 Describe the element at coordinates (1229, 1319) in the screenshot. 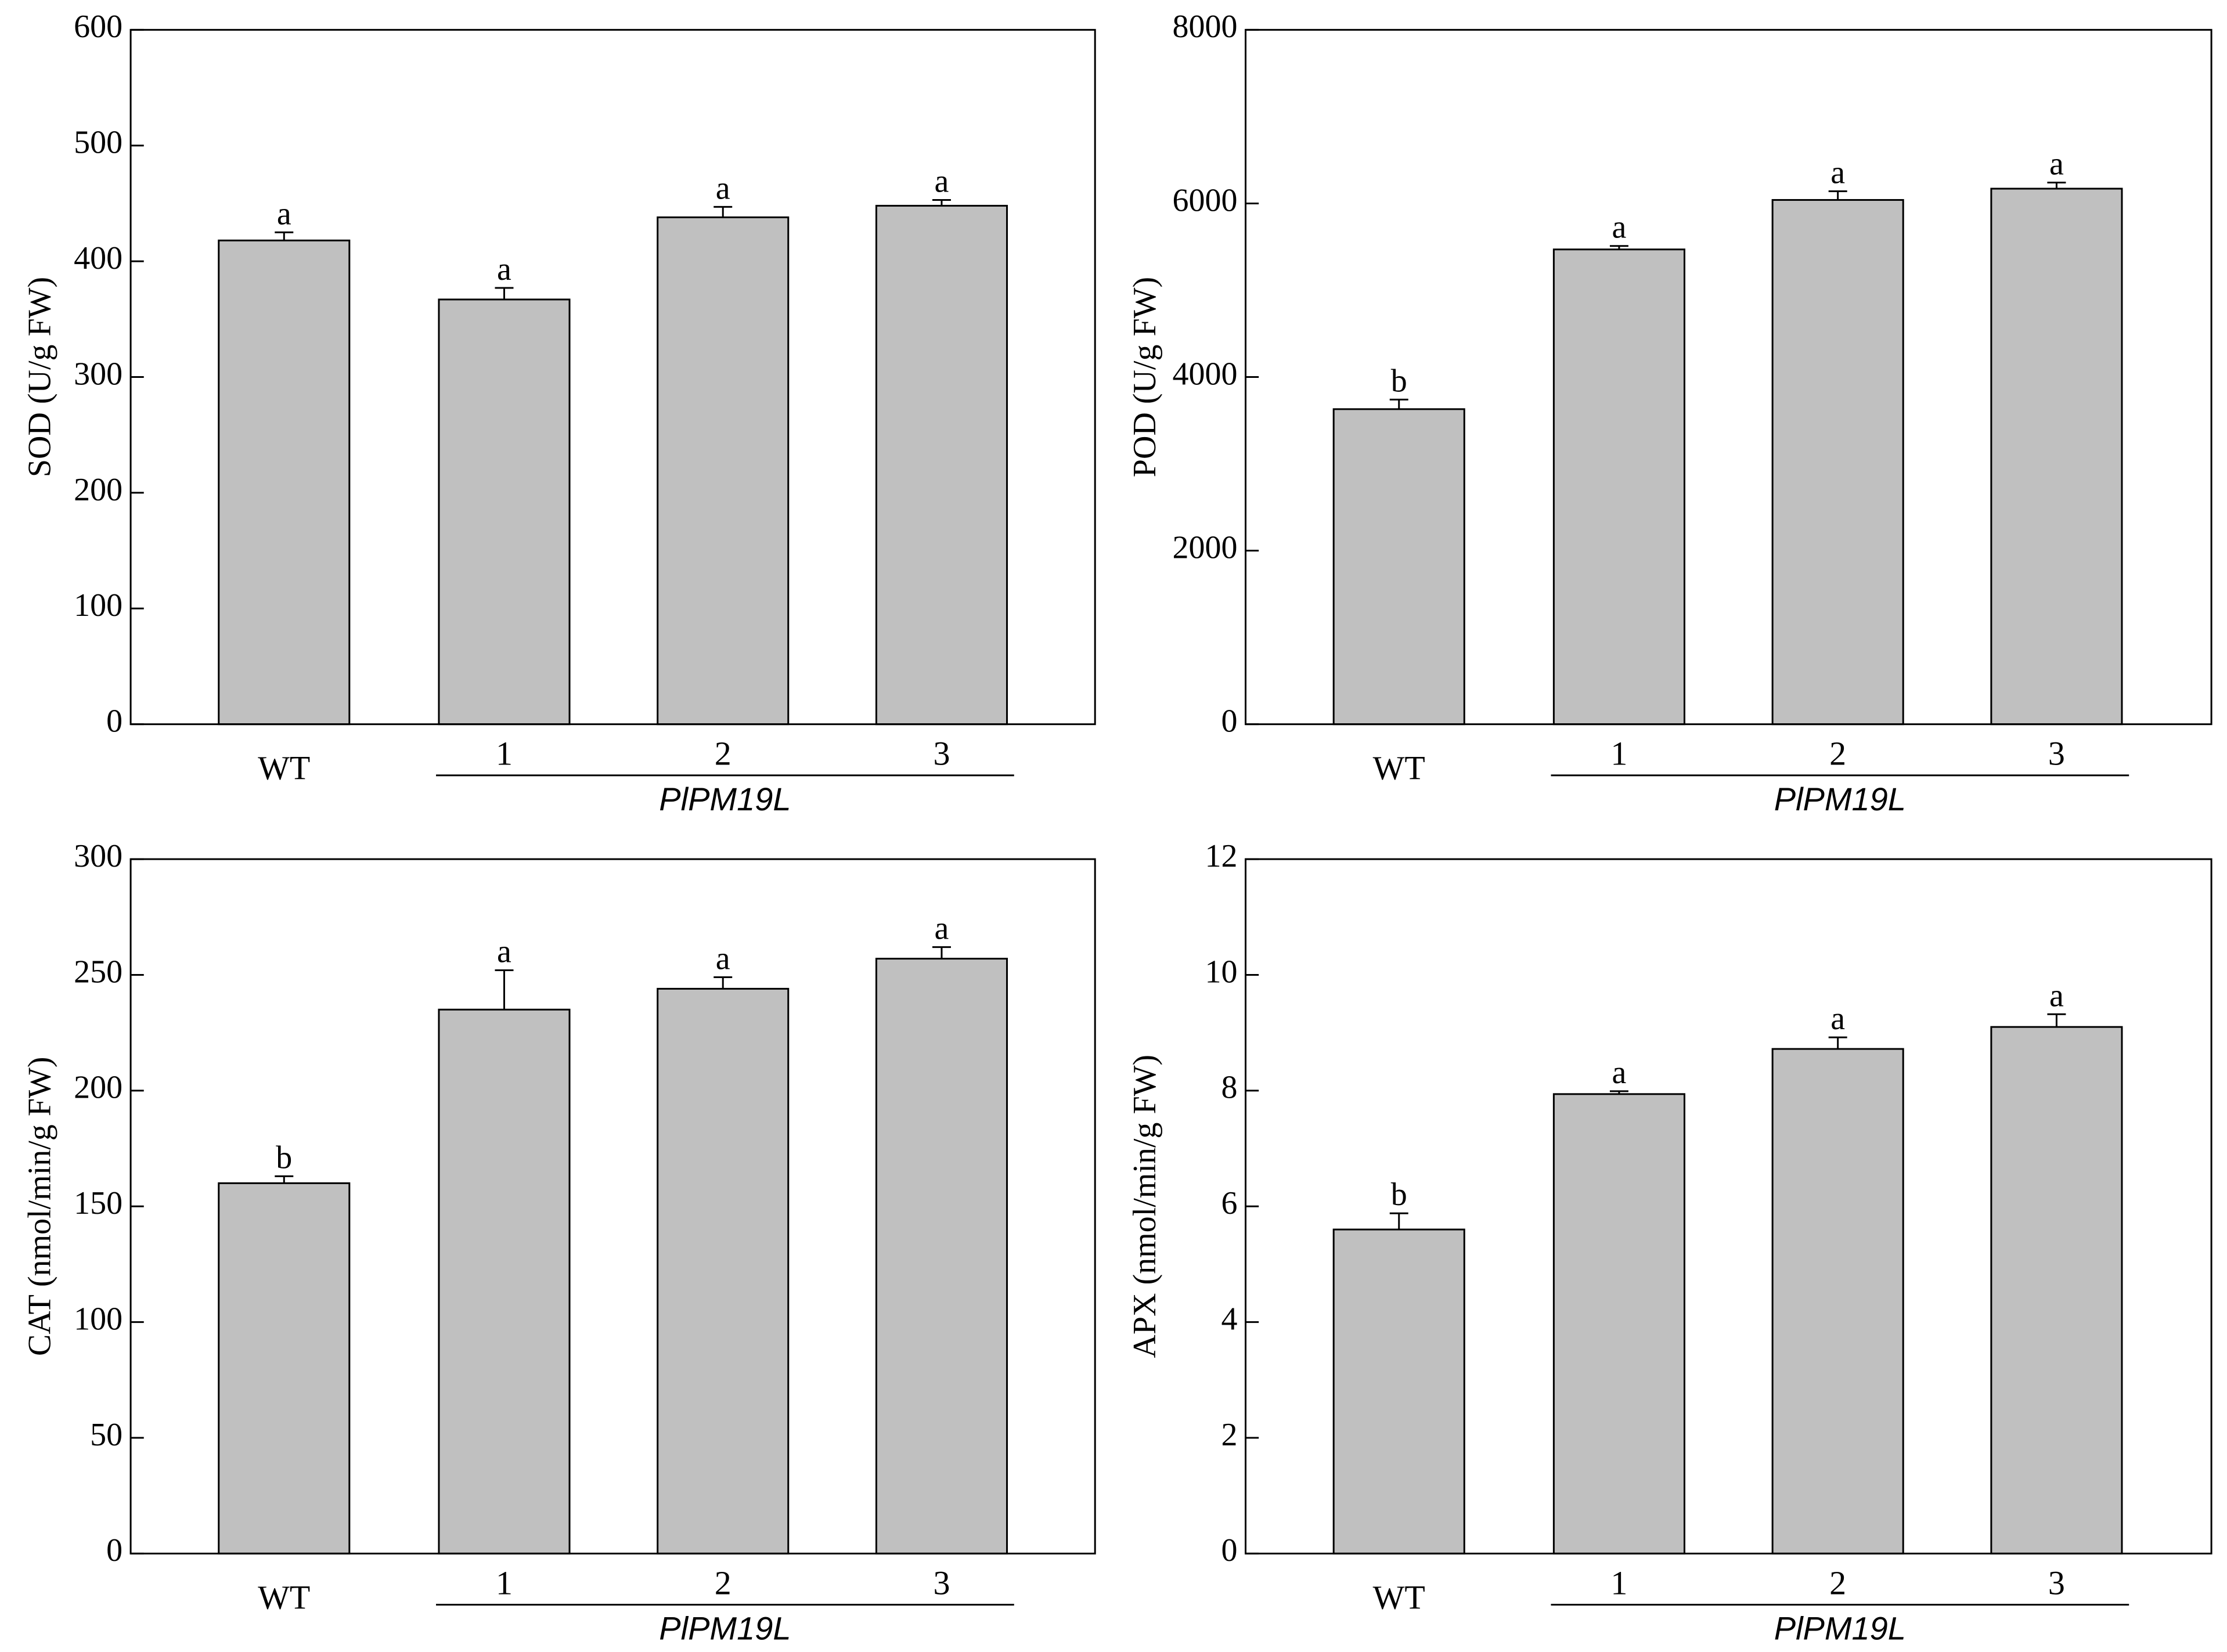

I see `y-tick-label: 4` at that location.